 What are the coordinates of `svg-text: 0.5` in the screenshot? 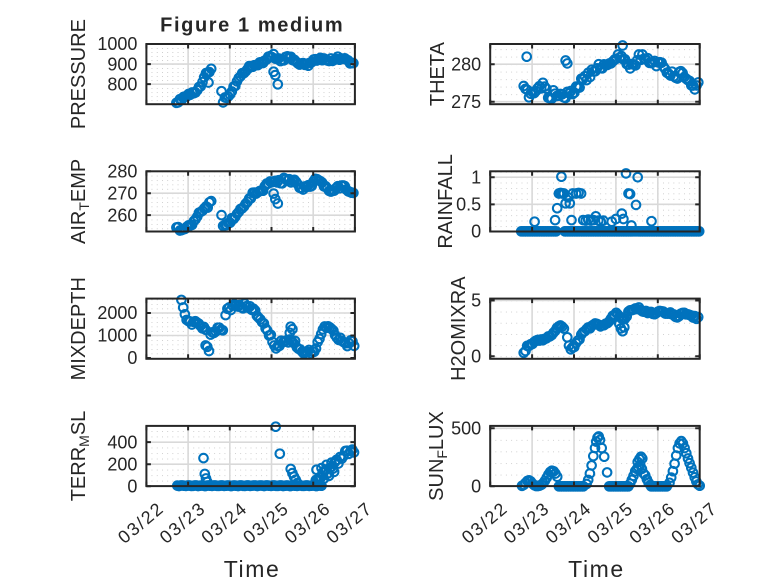 It's located at (468, 205).